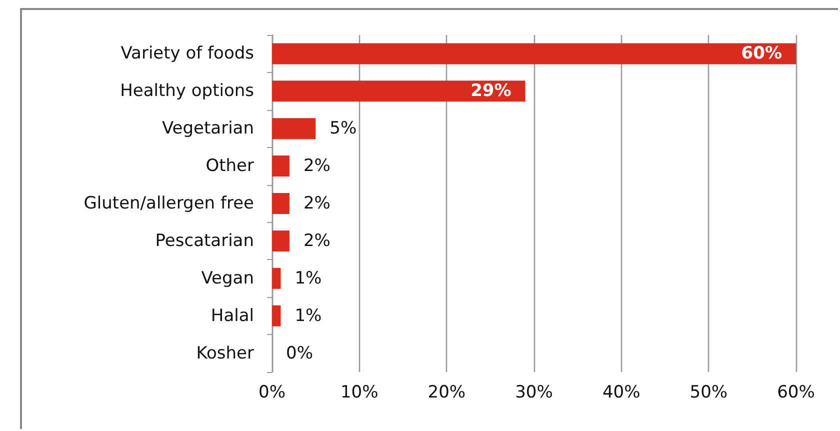 This screenshot has width=840, height=431. What do you see at coordinates (491, 91) in the screenshot?
I see `data-label: 29%` at bounding box center [491, 91].